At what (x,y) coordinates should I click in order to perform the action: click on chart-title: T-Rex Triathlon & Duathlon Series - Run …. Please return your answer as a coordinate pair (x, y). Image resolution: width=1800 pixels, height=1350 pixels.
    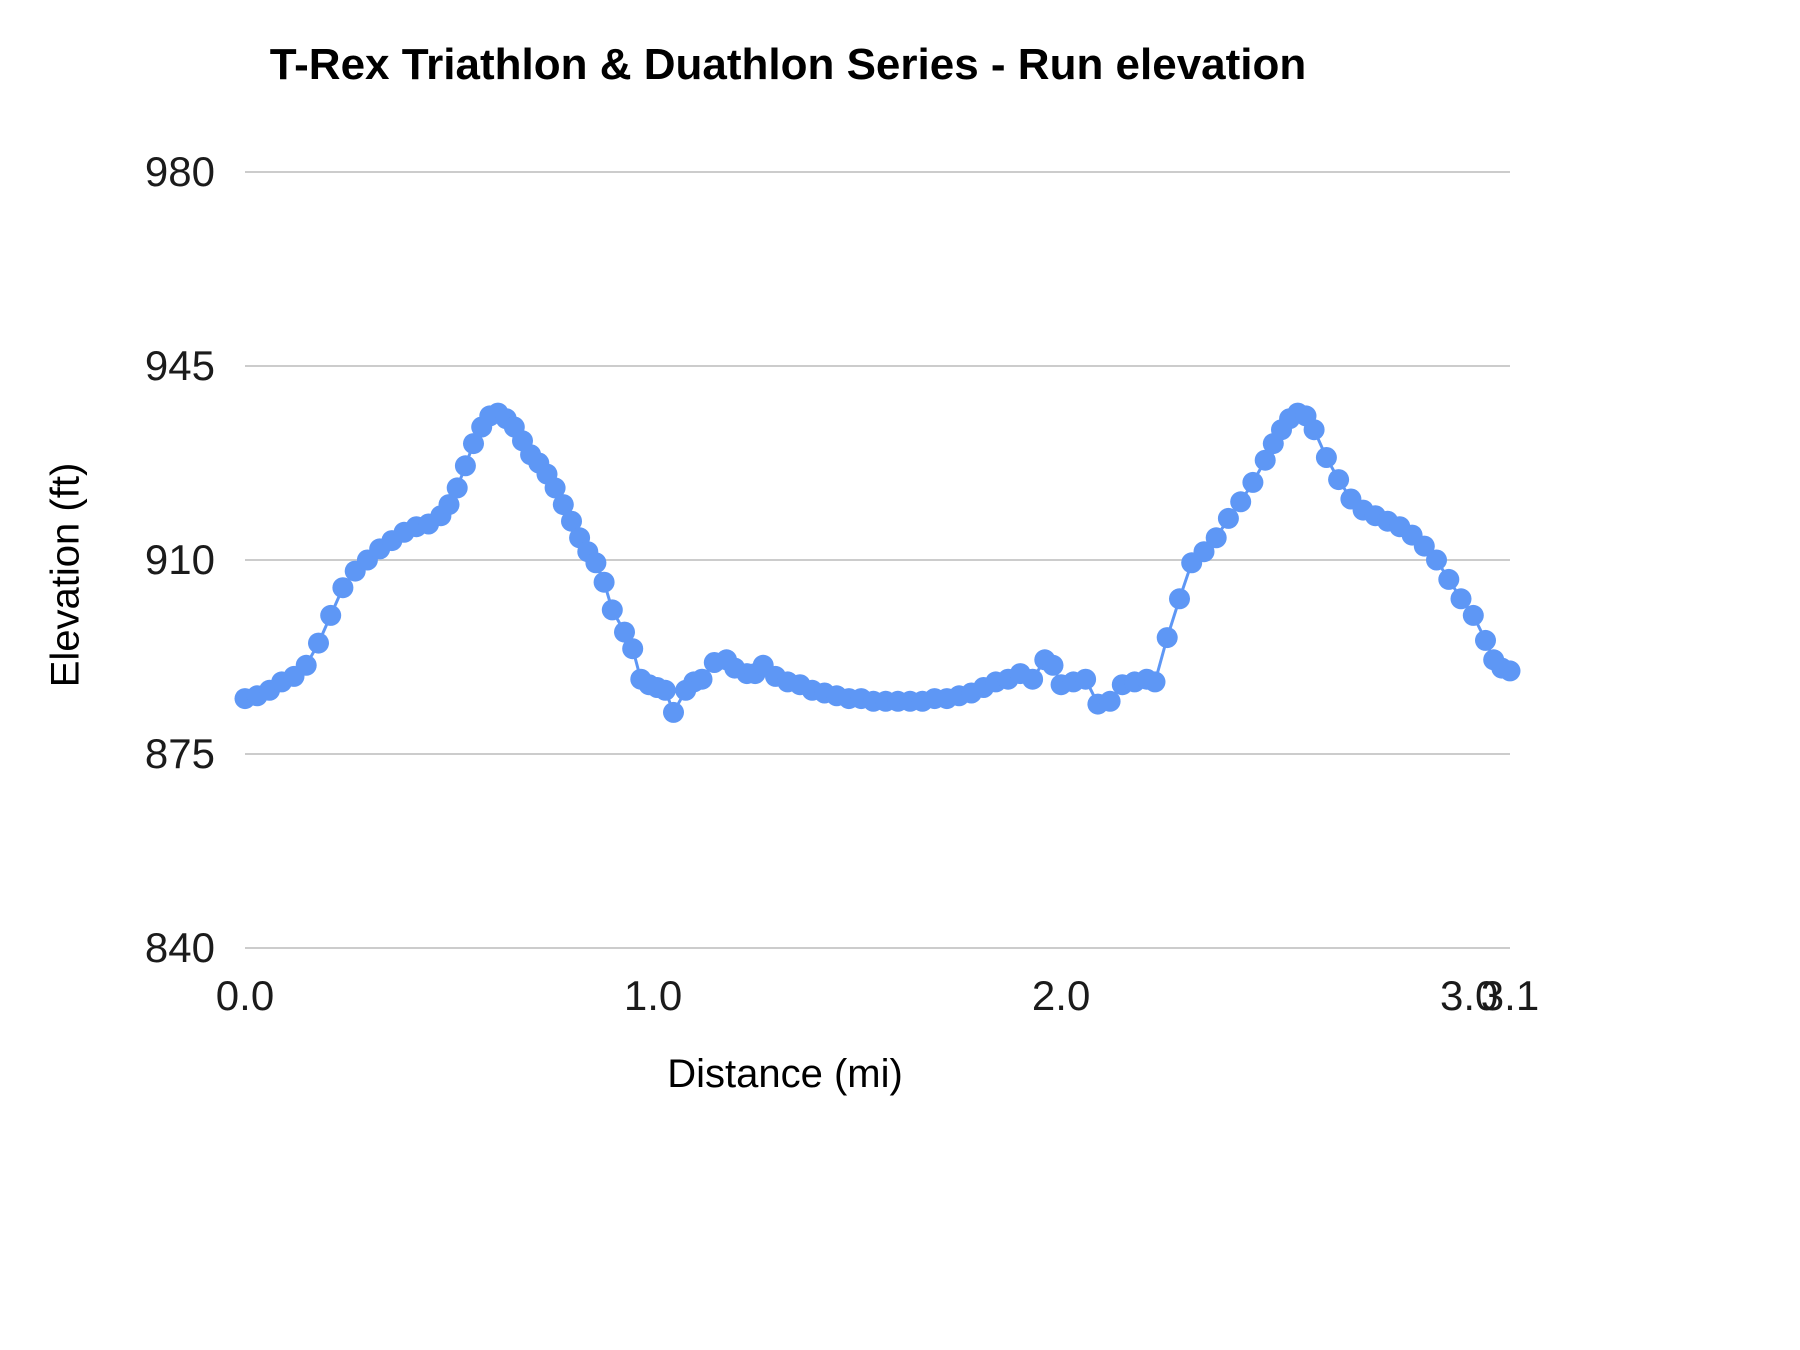
    Looking at the image, I should click on (788, 64).